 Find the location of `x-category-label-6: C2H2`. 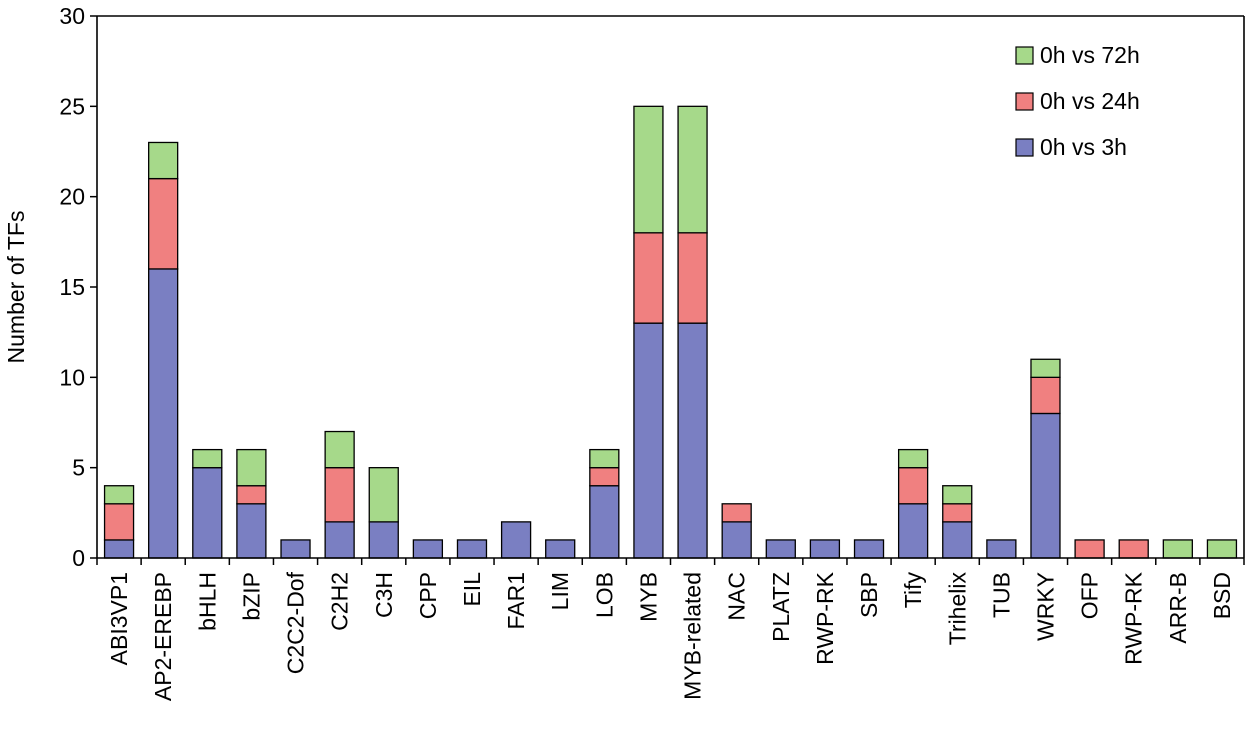

x-category-label-6: C2H2 is located at coordinates (340, 601).